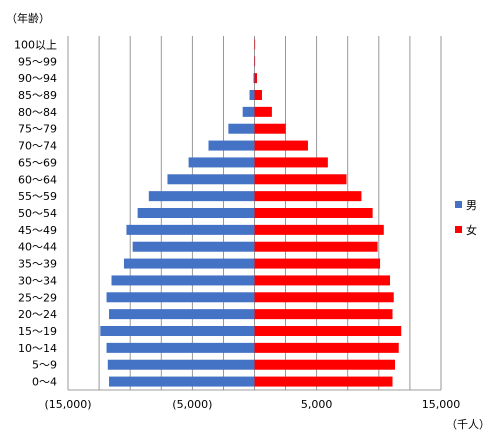 The width and height of the screenshot is (491, 435). Describe the element at coordinates (37, 196) in the screenshot. I see `age-group-label: 55～59` at that location.